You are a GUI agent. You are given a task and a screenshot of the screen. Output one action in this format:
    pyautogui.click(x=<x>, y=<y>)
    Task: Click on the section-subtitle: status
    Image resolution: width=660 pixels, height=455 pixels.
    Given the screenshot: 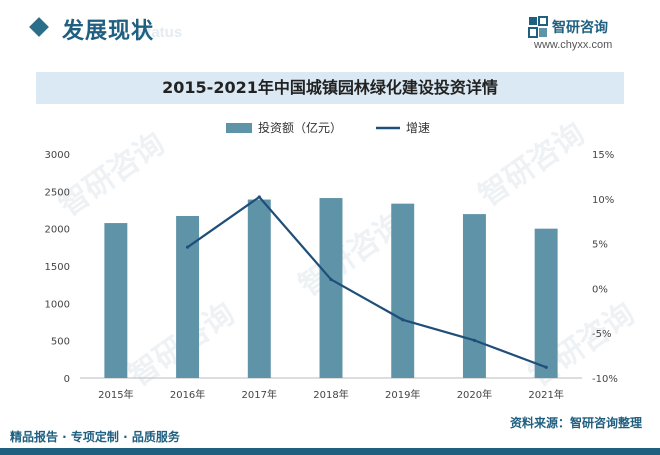 What is the action you would take?
    pyautogui.click(x=160, y=32)
    